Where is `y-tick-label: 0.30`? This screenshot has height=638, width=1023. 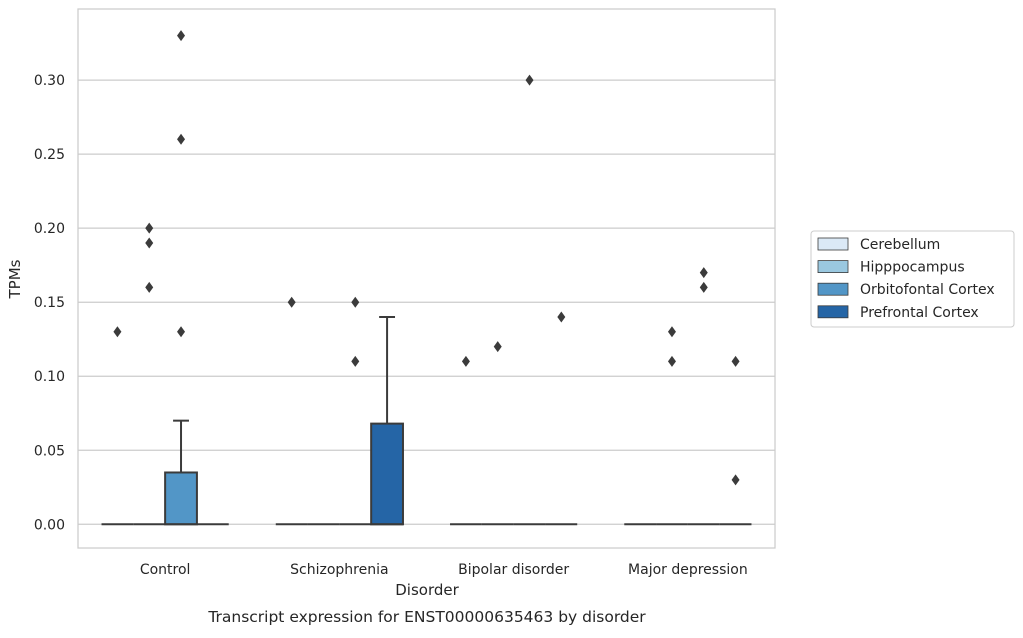 y-tick-label: 0.30 is located at coordinates (49, 81).